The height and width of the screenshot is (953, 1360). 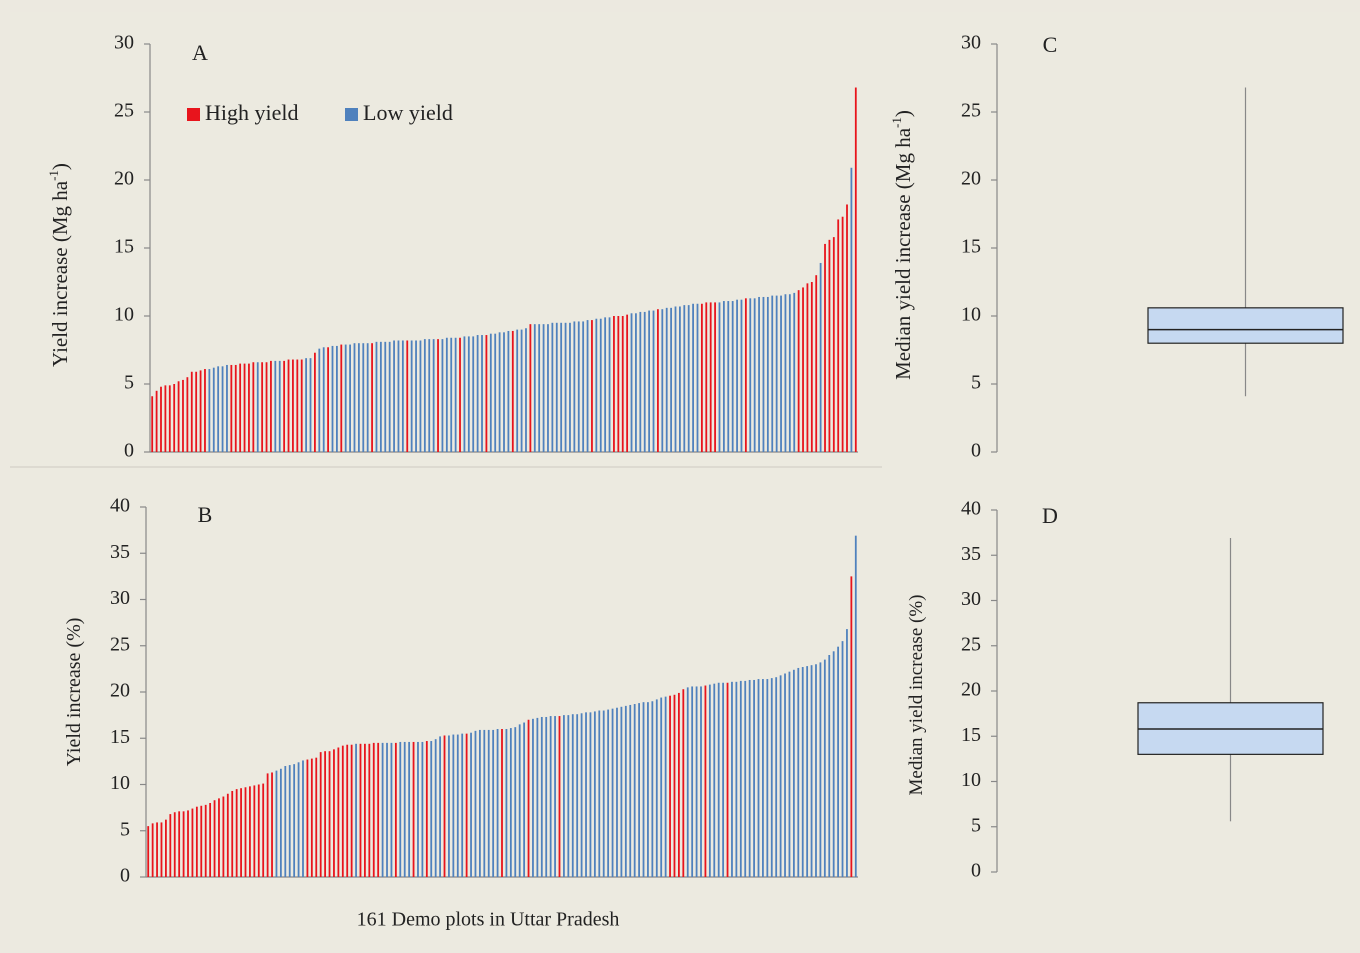 I want to click on box, so click(x=1245, y=325).